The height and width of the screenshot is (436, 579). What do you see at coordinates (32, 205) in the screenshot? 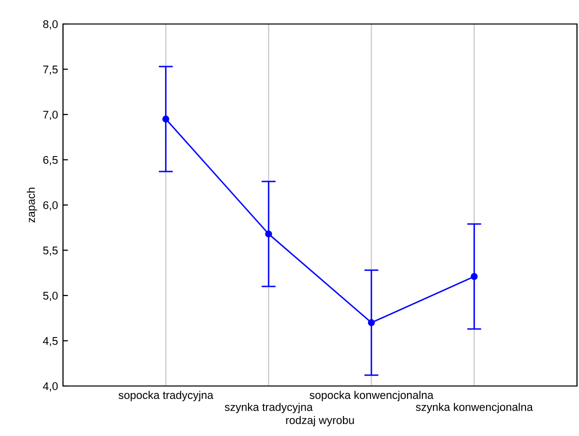
I see `y-axis-title: zapach` at bounding box center [32, 205].